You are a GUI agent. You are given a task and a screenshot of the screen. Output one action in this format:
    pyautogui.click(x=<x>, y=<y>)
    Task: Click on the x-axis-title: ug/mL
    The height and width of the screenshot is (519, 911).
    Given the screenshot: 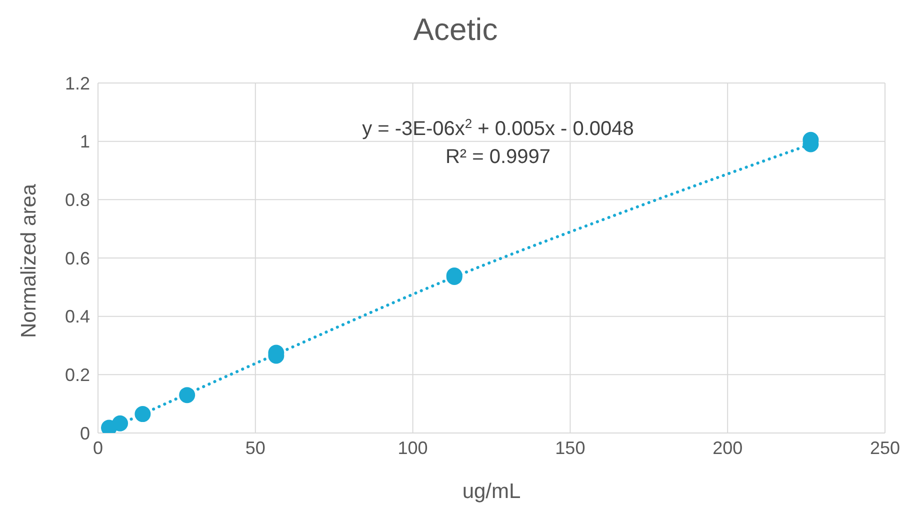 What is the action you would take?
    pyautogui.click(x=491, y=491)
    